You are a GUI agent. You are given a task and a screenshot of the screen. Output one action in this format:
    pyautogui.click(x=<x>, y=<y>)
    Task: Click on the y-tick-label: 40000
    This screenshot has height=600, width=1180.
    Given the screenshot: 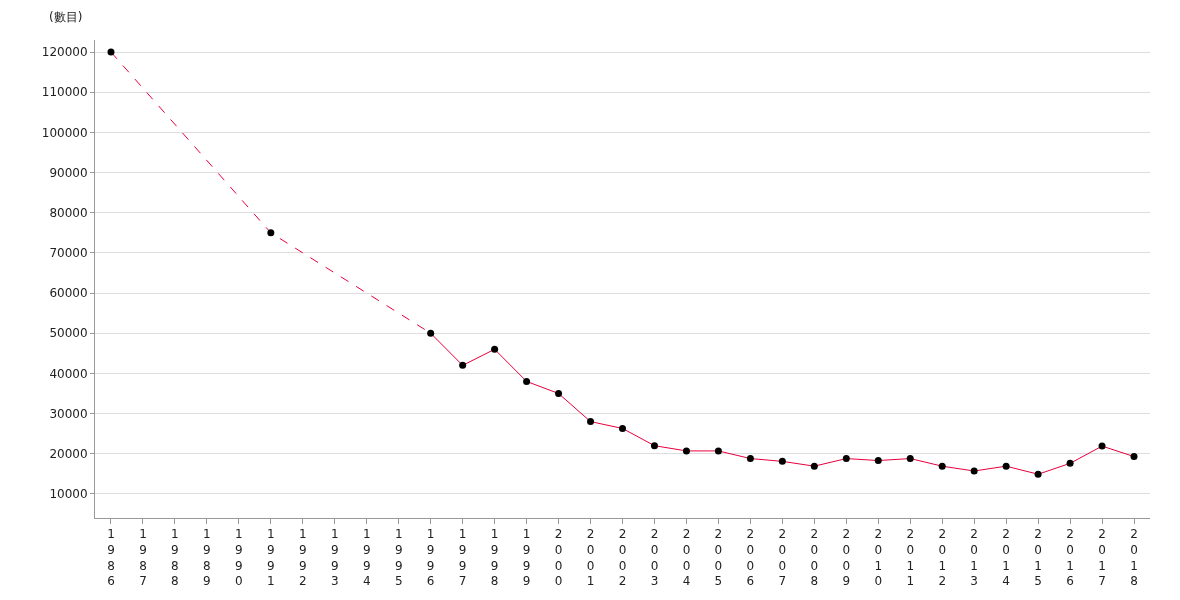 What is the action you would take?
    pyautogui.click(x=68, y=373)
    